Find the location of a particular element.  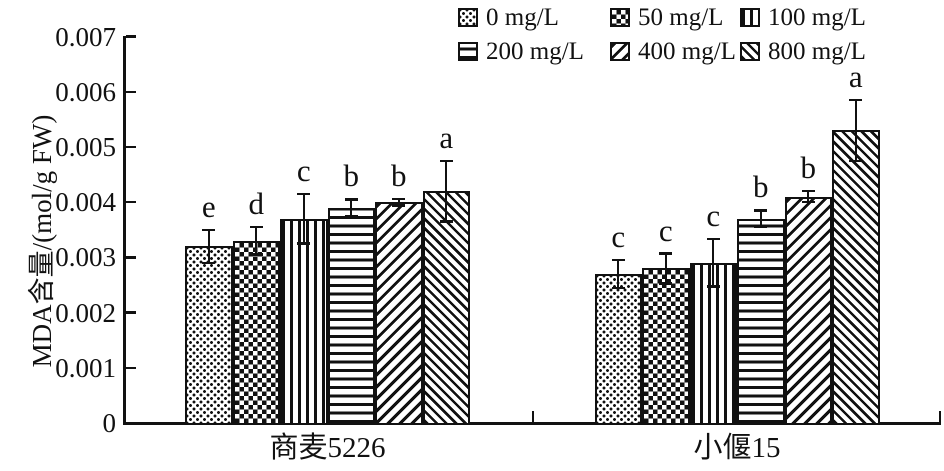

legend-swatch-dot-lattice-icon is located at coordinates (468, 17).